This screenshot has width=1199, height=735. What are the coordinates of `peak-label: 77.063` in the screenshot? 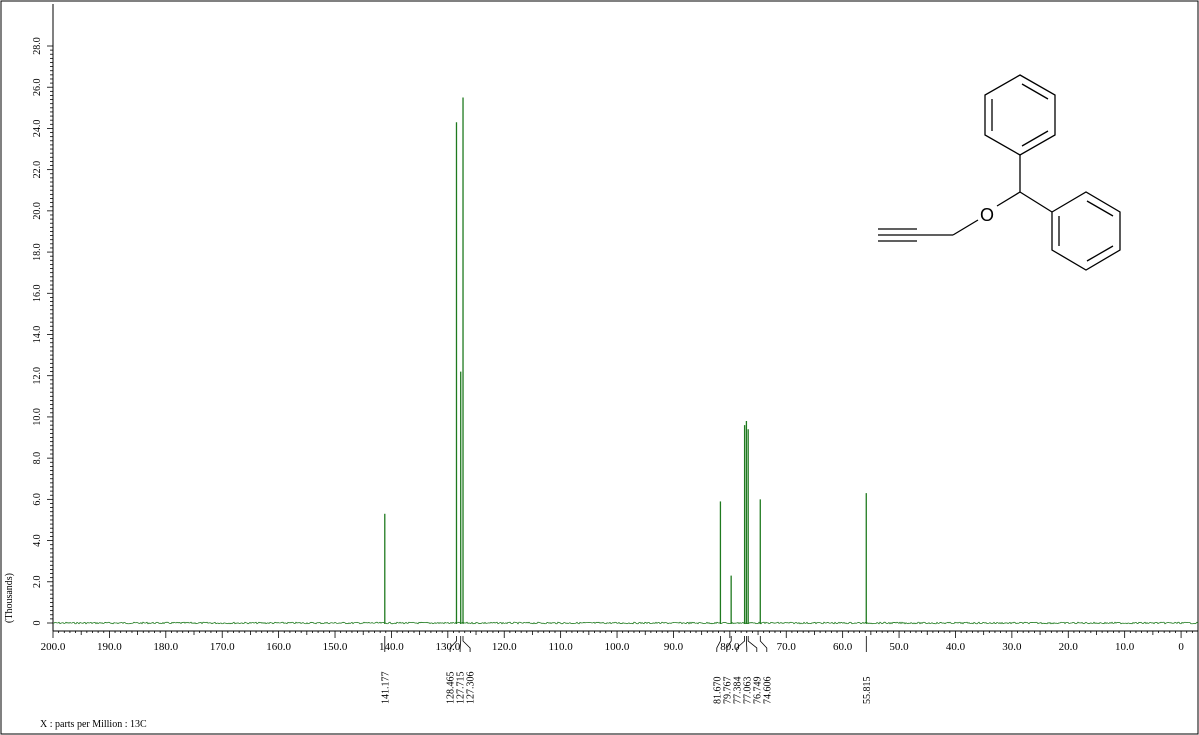 It's located at (747, 691).